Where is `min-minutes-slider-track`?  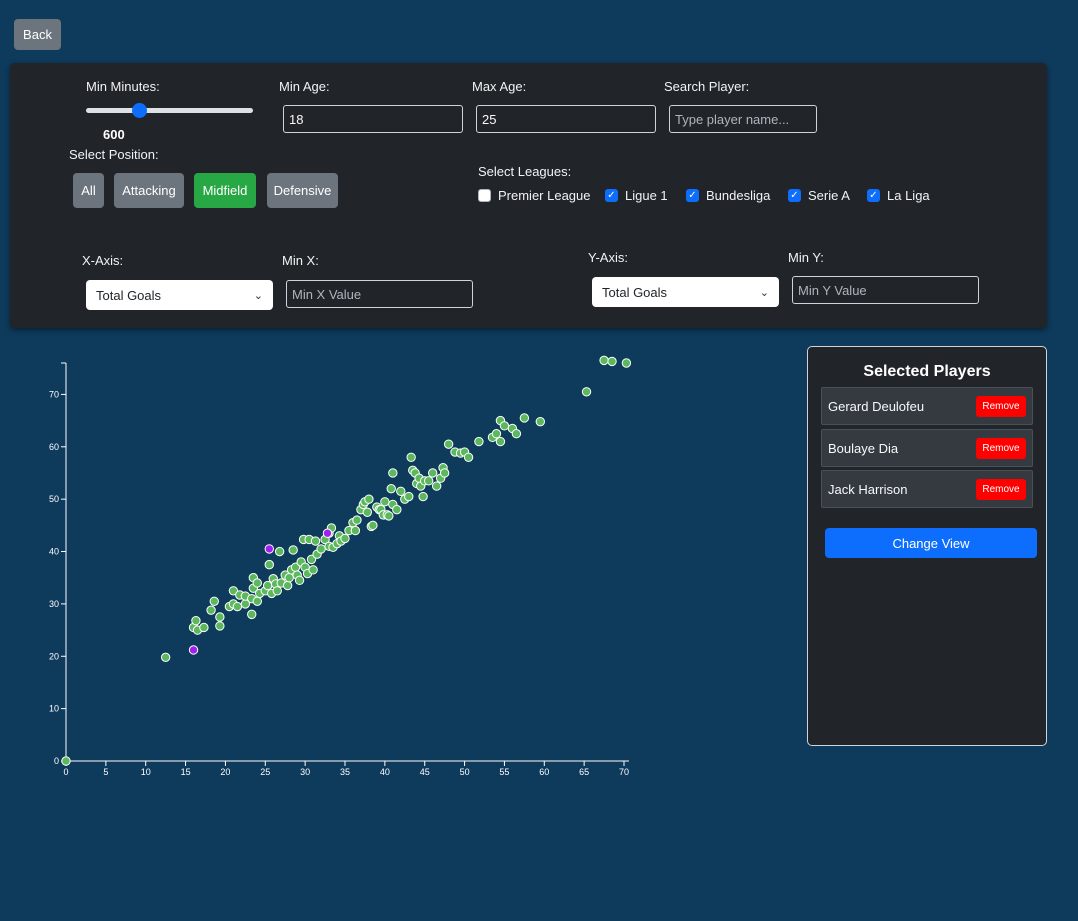 min-minutes-slider-track is located at coordinates (169, 110).